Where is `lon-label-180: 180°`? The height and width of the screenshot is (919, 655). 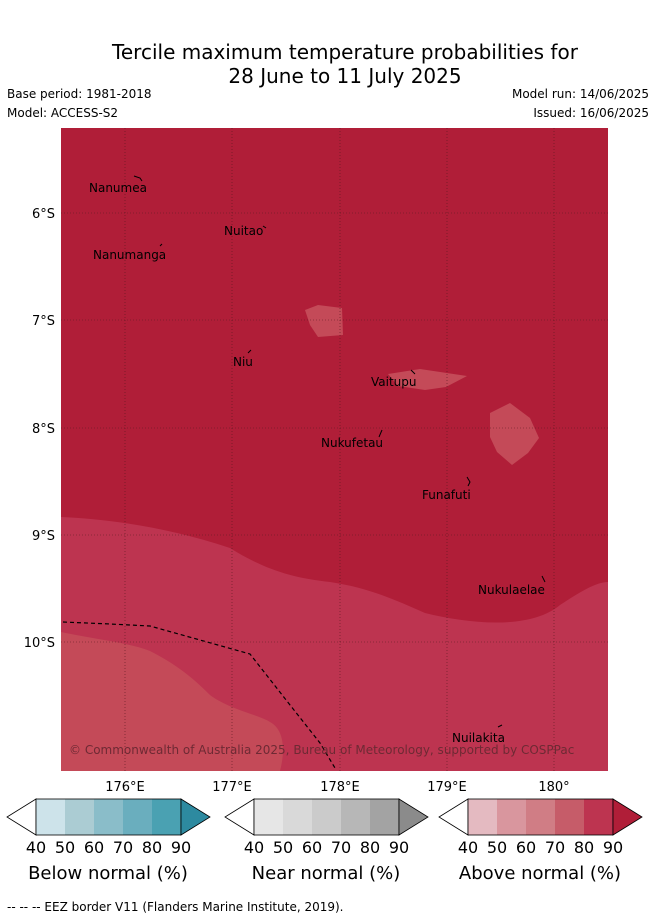 lon-label-180: 180° is located at coordinates (553, 787).